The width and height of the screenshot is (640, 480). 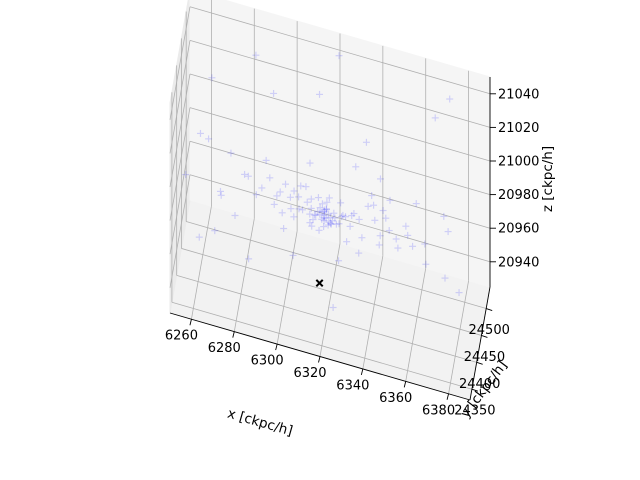 I want to click on pane-left, so click(x=180, y=157).